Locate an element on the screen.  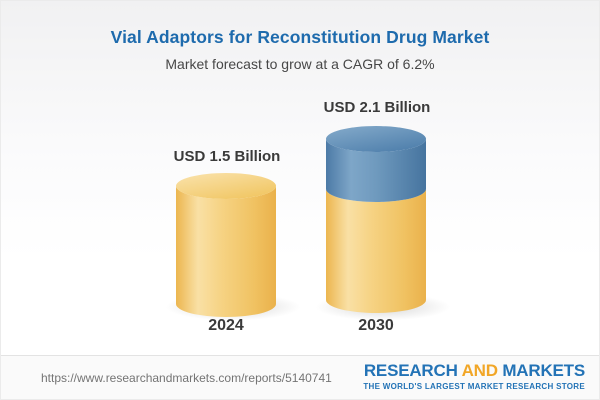
logo-word-and: AND is located at coordinates (479, 370).